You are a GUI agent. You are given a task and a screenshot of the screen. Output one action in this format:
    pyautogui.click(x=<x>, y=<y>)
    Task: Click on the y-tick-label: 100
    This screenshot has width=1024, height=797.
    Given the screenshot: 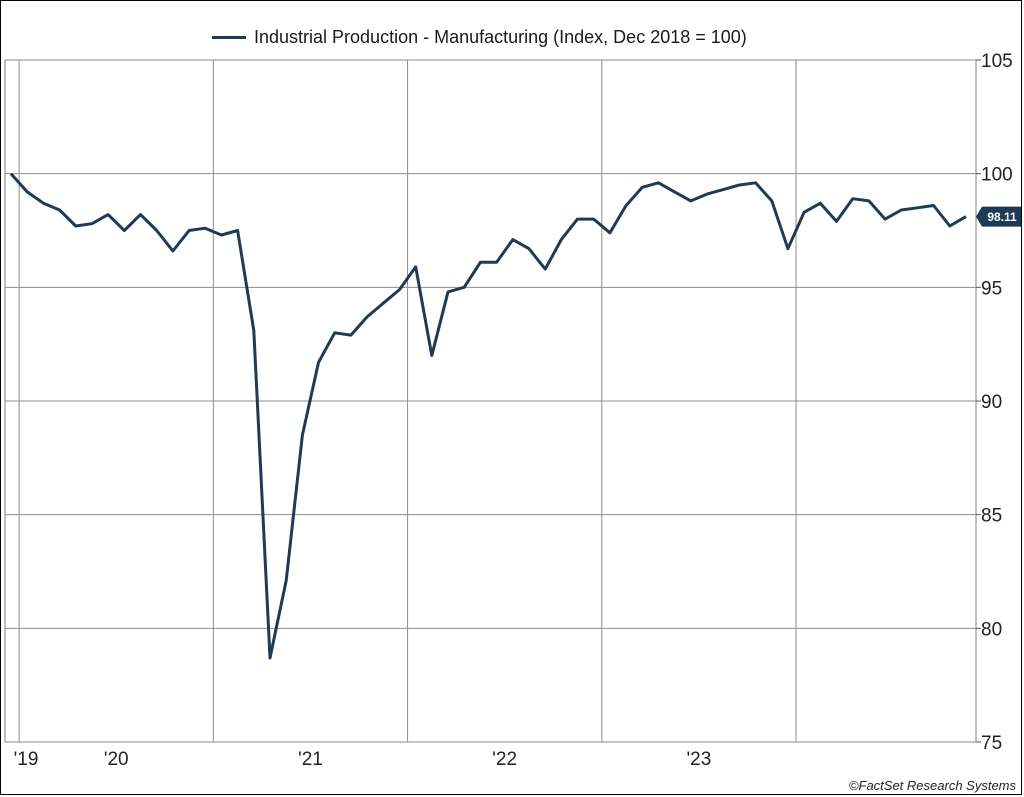 What is the action you would take?
    pyautogui.click(x=997, y=175)
    